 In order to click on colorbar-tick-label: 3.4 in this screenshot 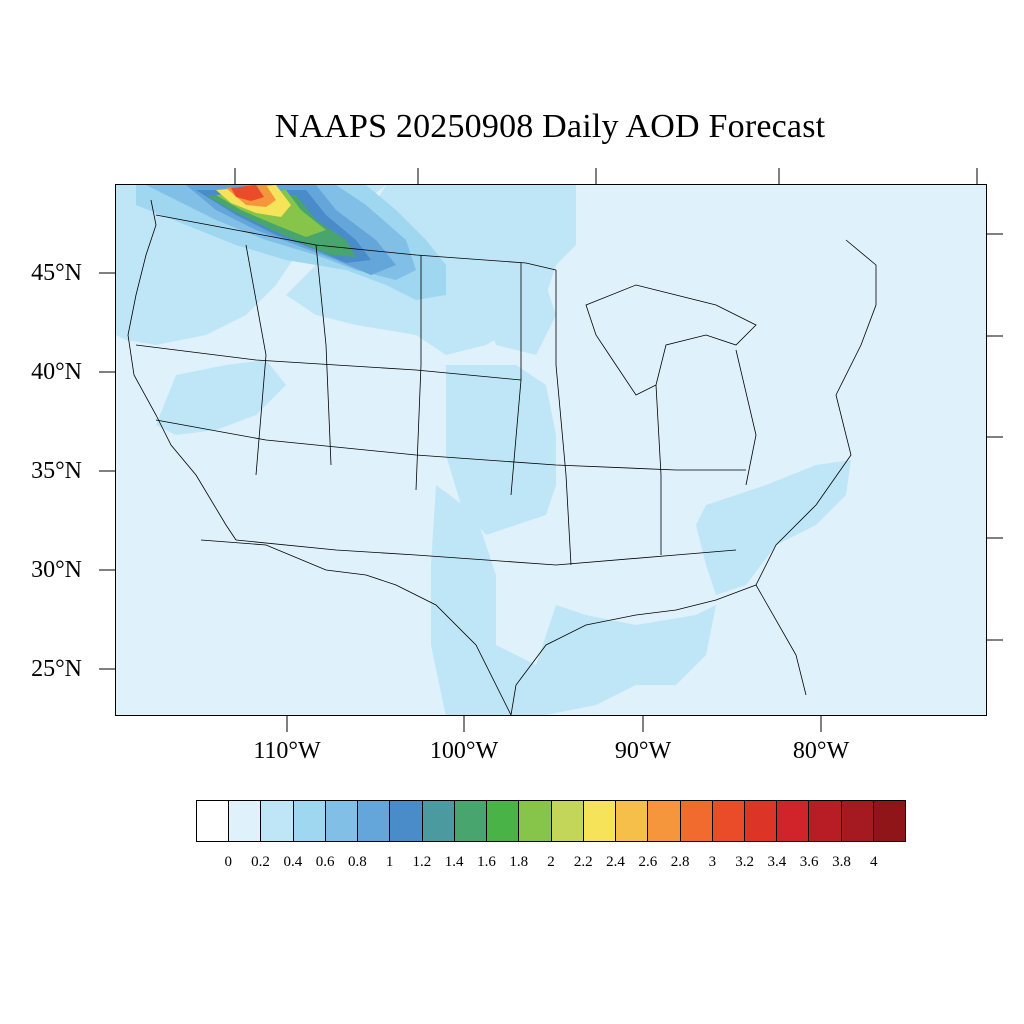, I will do `click(777, 862)`.